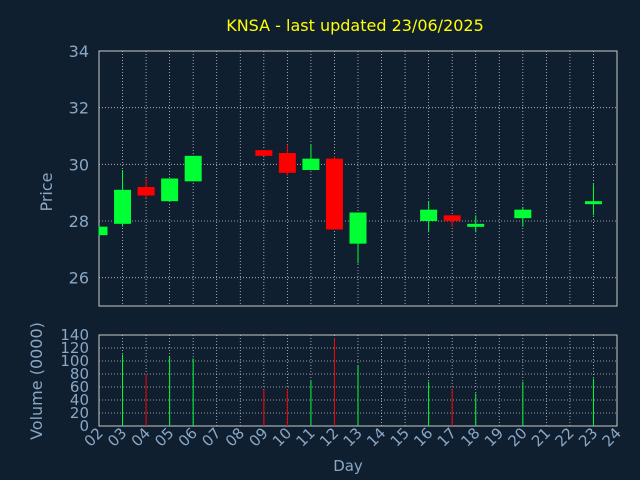  I want to click on x-tick-label: 13, so click(353, 437).